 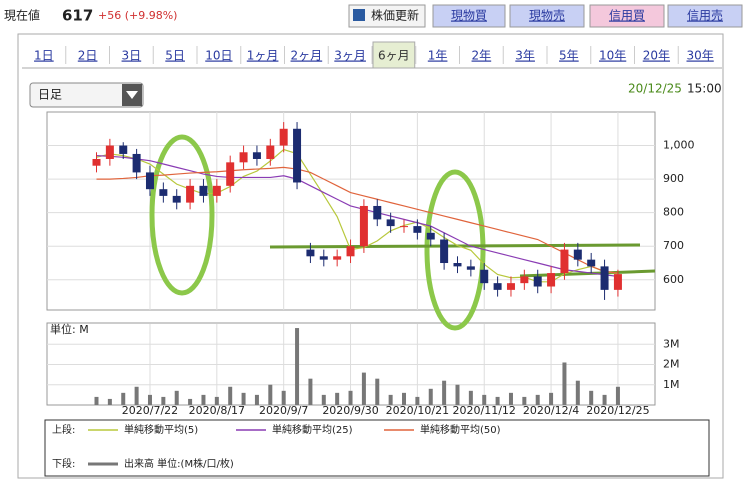 I want to click on tab-label: 10年, so click(x=612, y=56).